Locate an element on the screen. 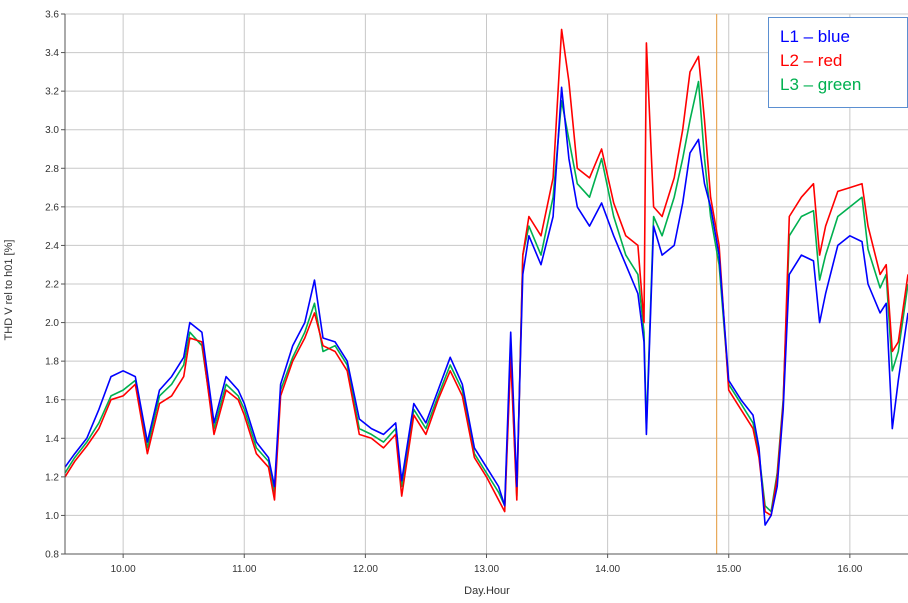 This screenshot has height=603, width=908. x-tick-label: 10.00 is located at coordinates (123, 569).